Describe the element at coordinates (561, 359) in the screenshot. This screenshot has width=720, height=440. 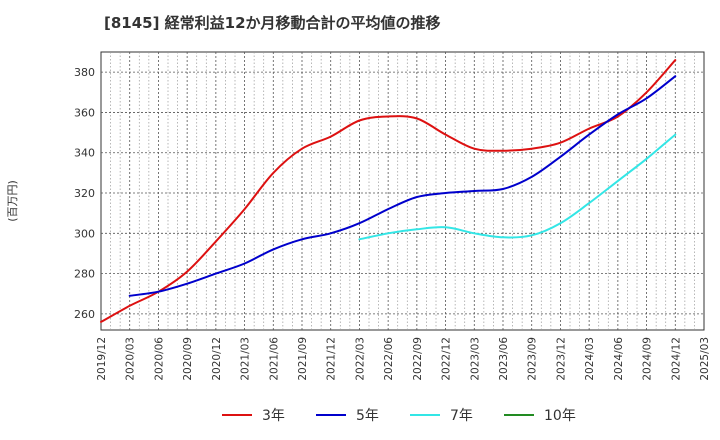
I see `x-tick-label: 2023/12` at that location.